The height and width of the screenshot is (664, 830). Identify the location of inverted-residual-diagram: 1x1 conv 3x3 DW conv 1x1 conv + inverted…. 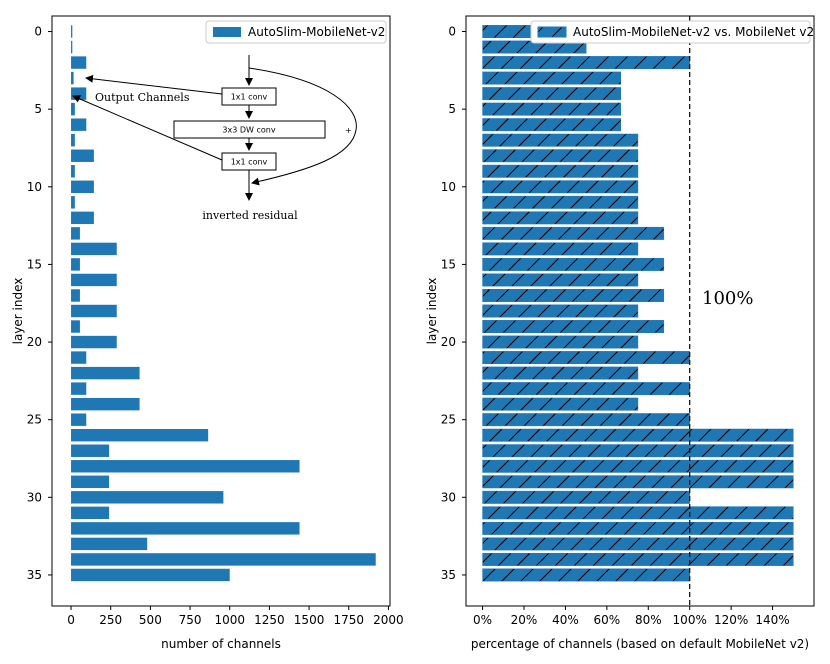
(214, 138).